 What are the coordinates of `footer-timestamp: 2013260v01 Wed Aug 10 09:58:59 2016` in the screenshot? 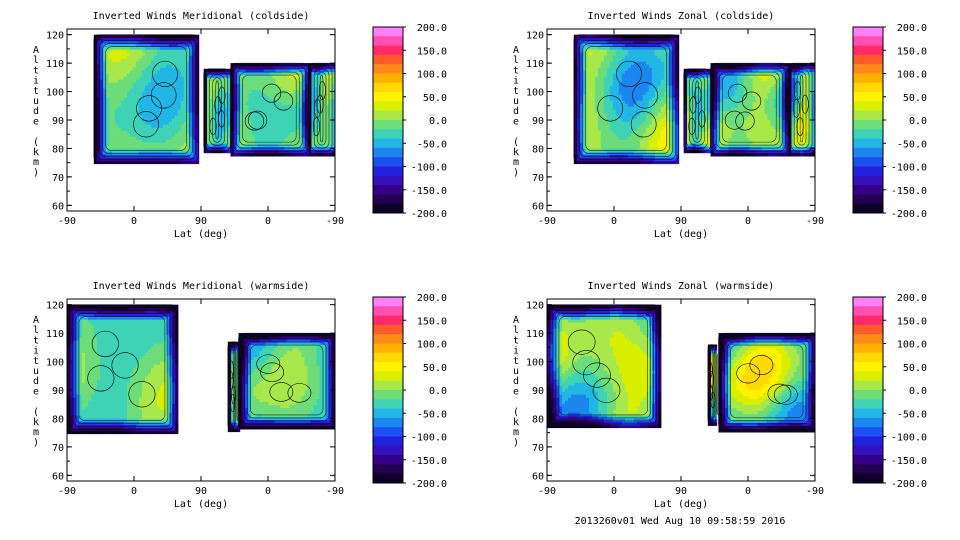 It's located at (680, 521).